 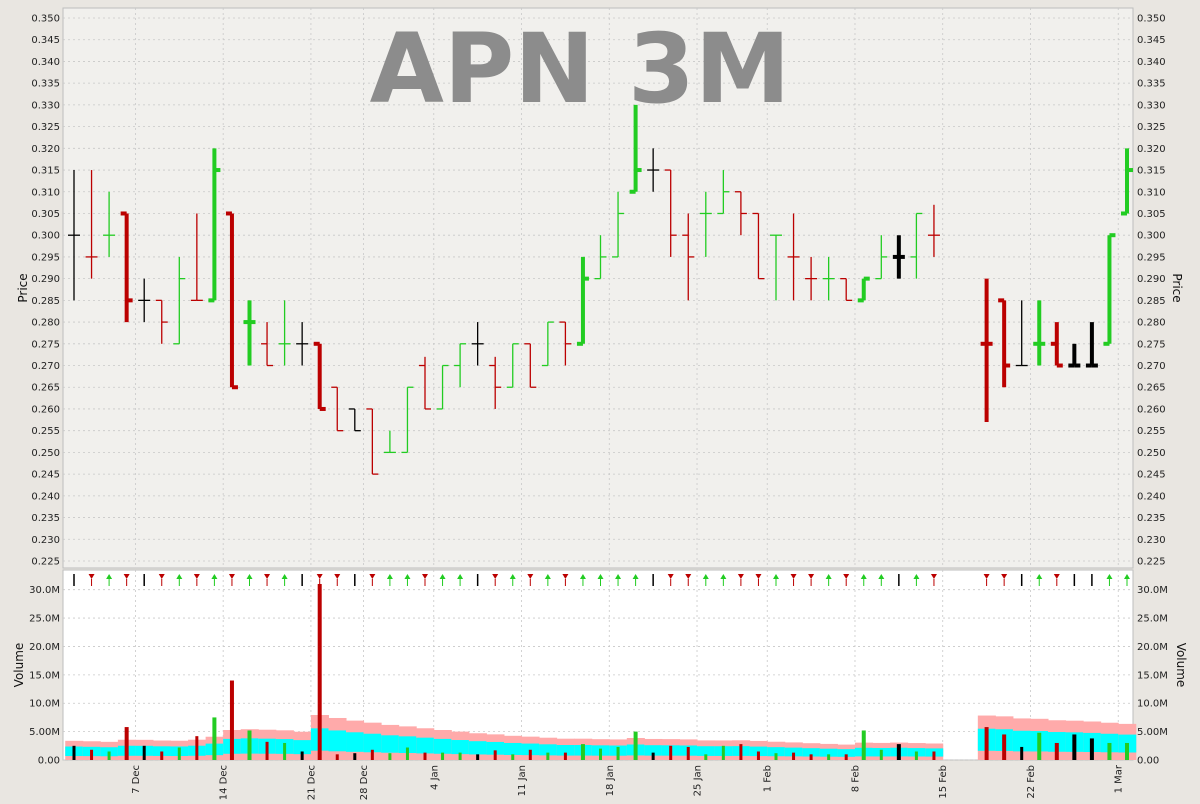 I want to click on price-tick-label-left: 0.275, so click(x=45, y=344).